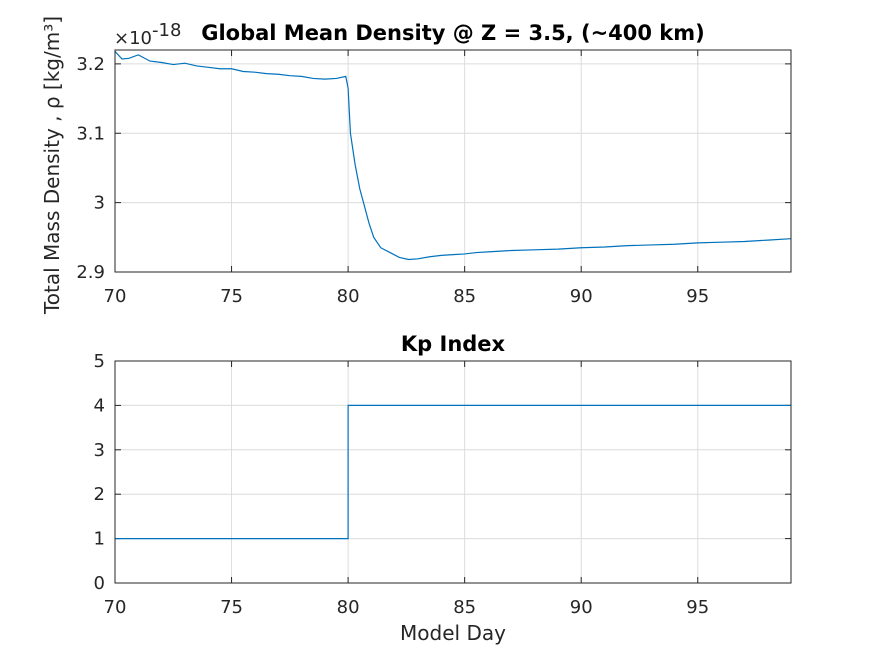 The image size is (875, 656). I want to click on kp-y-tick-label: 1, so click(99, 539).